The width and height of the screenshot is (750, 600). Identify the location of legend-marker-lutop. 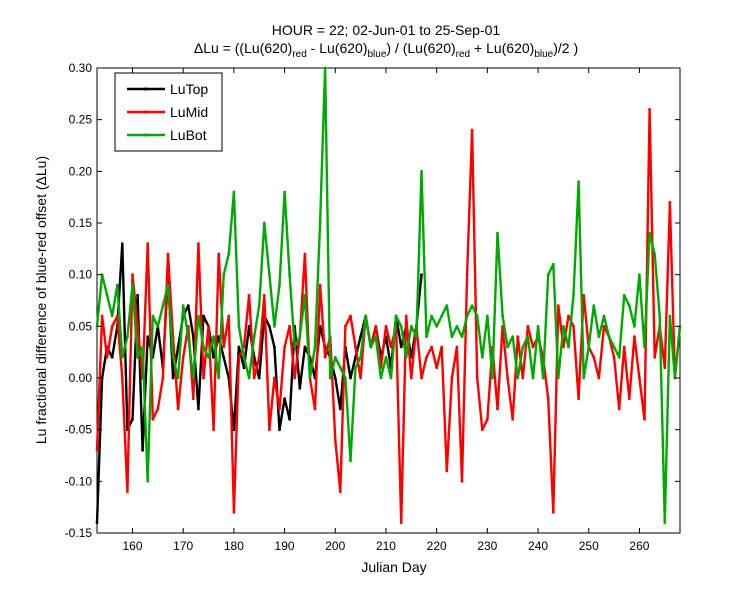
(146, 89).